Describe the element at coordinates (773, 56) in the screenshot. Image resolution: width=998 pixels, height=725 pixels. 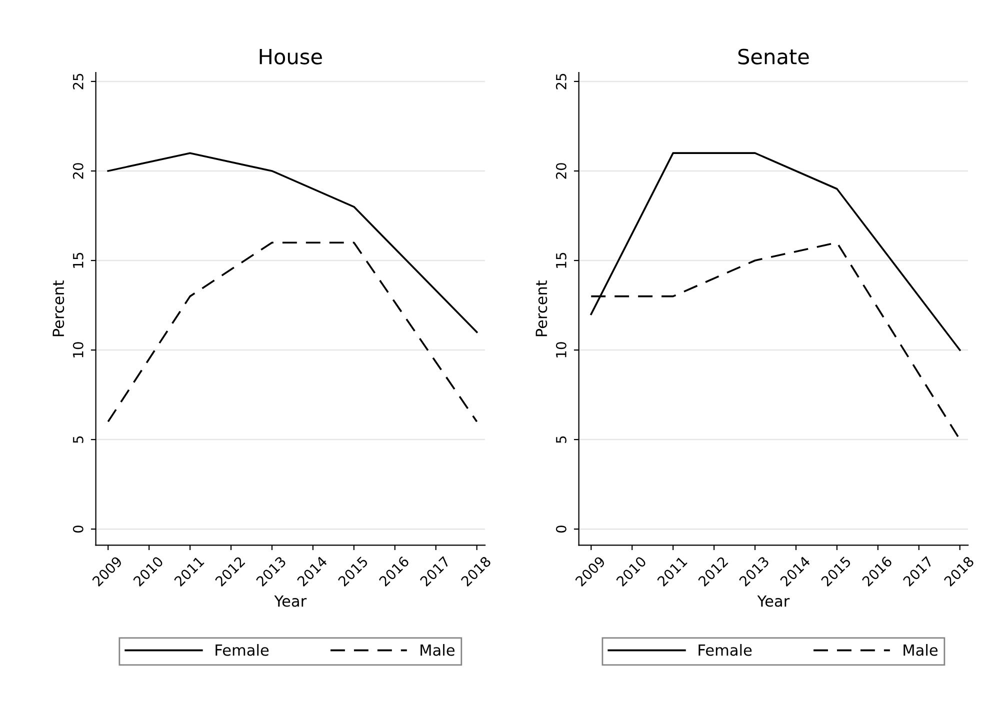
I see `chart-title: Senate` at that location.